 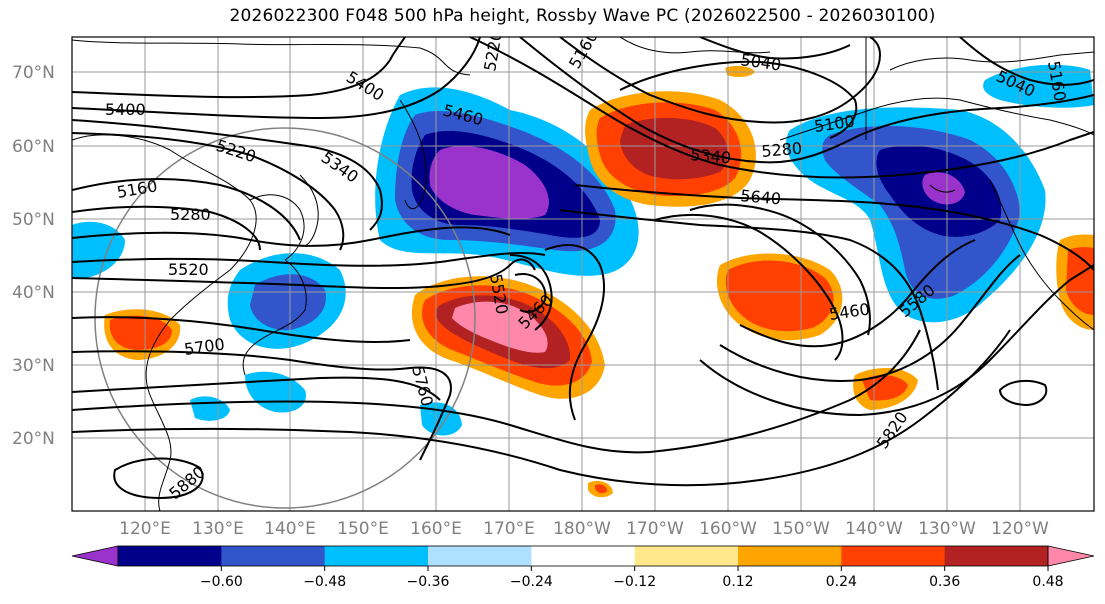 I want to click on colorbar-frame, so click(x=583, y=556).